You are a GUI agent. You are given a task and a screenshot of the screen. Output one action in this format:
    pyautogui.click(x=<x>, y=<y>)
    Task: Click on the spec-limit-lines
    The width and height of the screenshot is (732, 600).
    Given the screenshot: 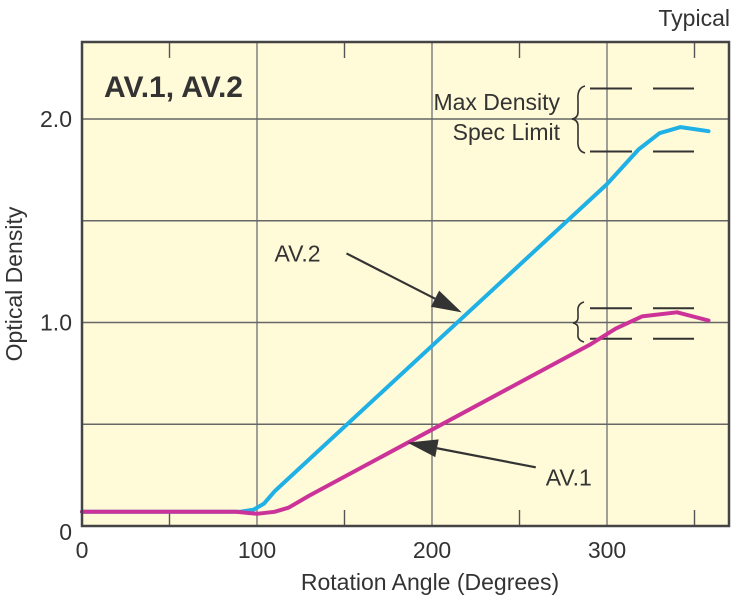 What is the action you would take?
    pyautogui.click(x=642, y=213)
    